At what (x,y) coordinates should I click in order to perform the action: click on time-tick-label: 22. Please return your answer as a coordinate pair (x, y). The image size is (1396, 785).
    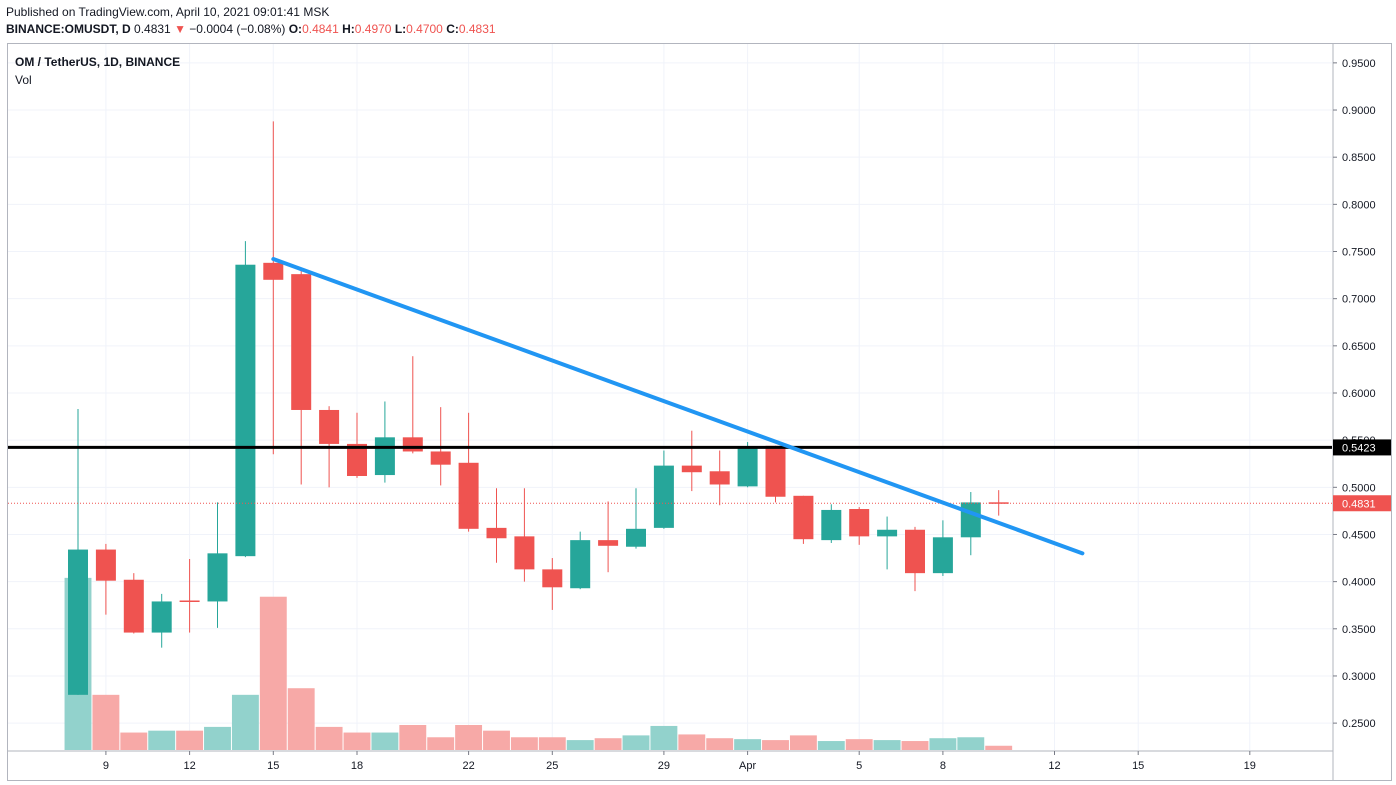
    Looking at the image, I should click on (468, 766).